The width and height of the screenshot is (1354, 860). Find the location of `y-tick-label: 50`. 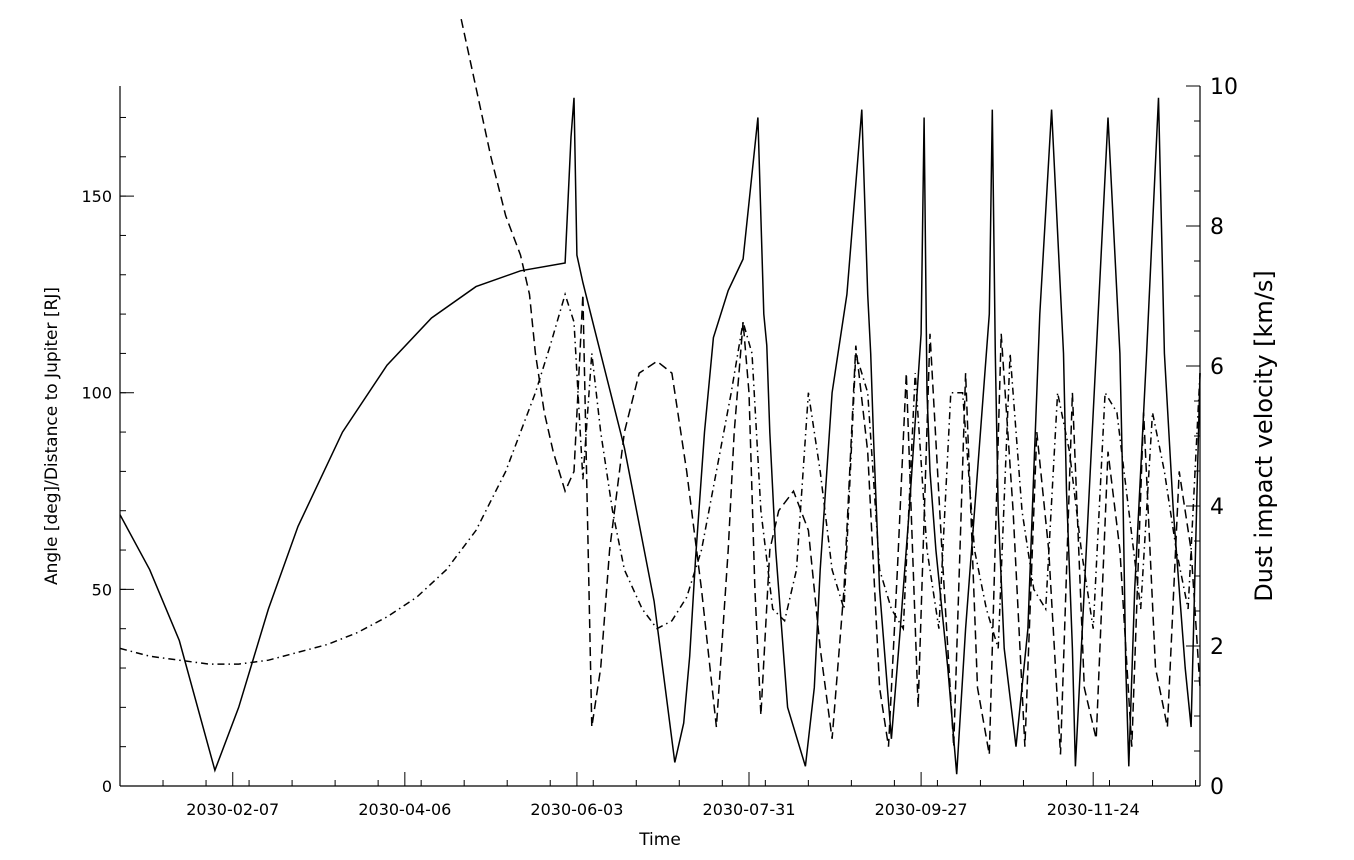

y-tick-label: 50 is located at coordinates (102, 589).